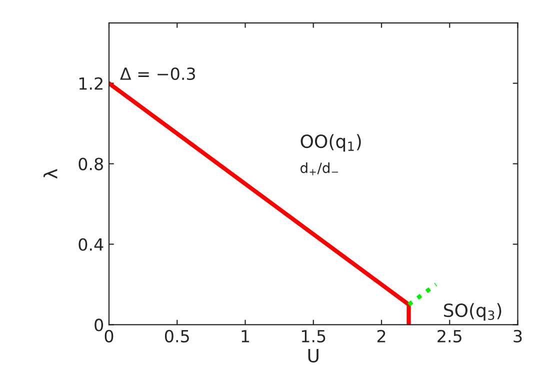  Describe the element at coordinates (90, 164) in the screenshot. I see `y-tick-label: 0.8` at that location.